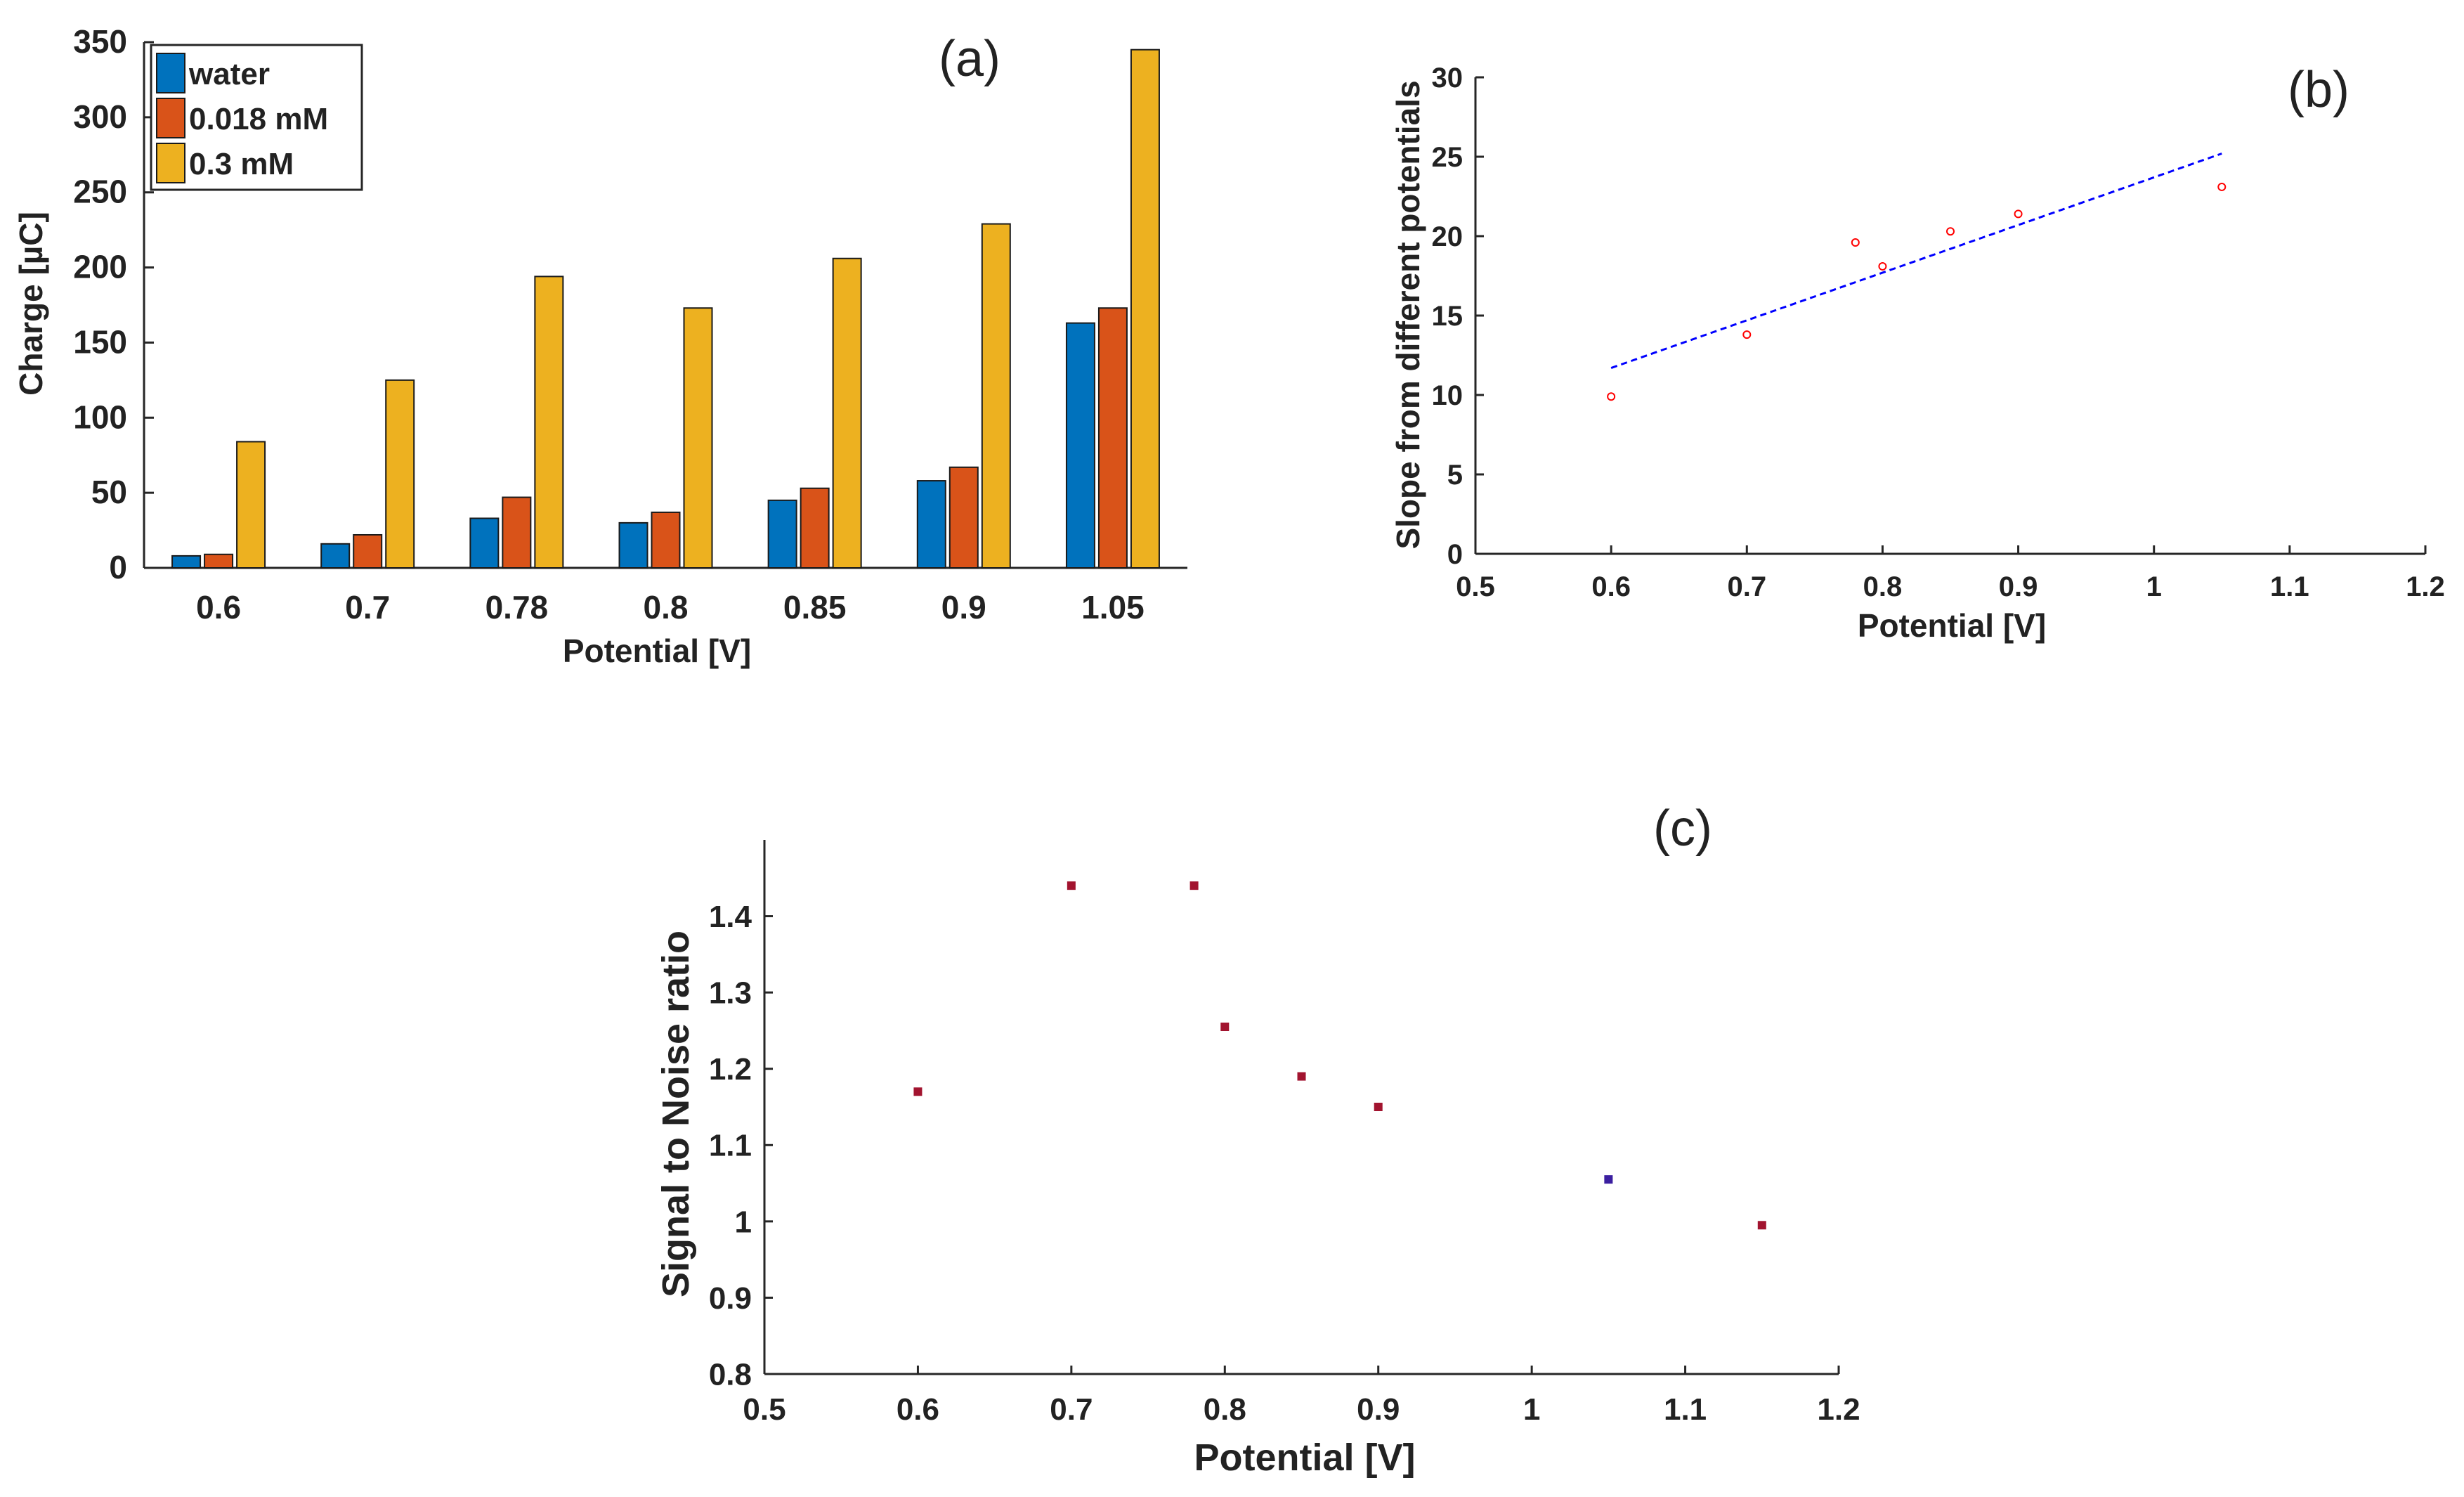 The width and height of the screenshot is (2464, 1497). I want to click on panel-a-label: (a), so click(970, 59).